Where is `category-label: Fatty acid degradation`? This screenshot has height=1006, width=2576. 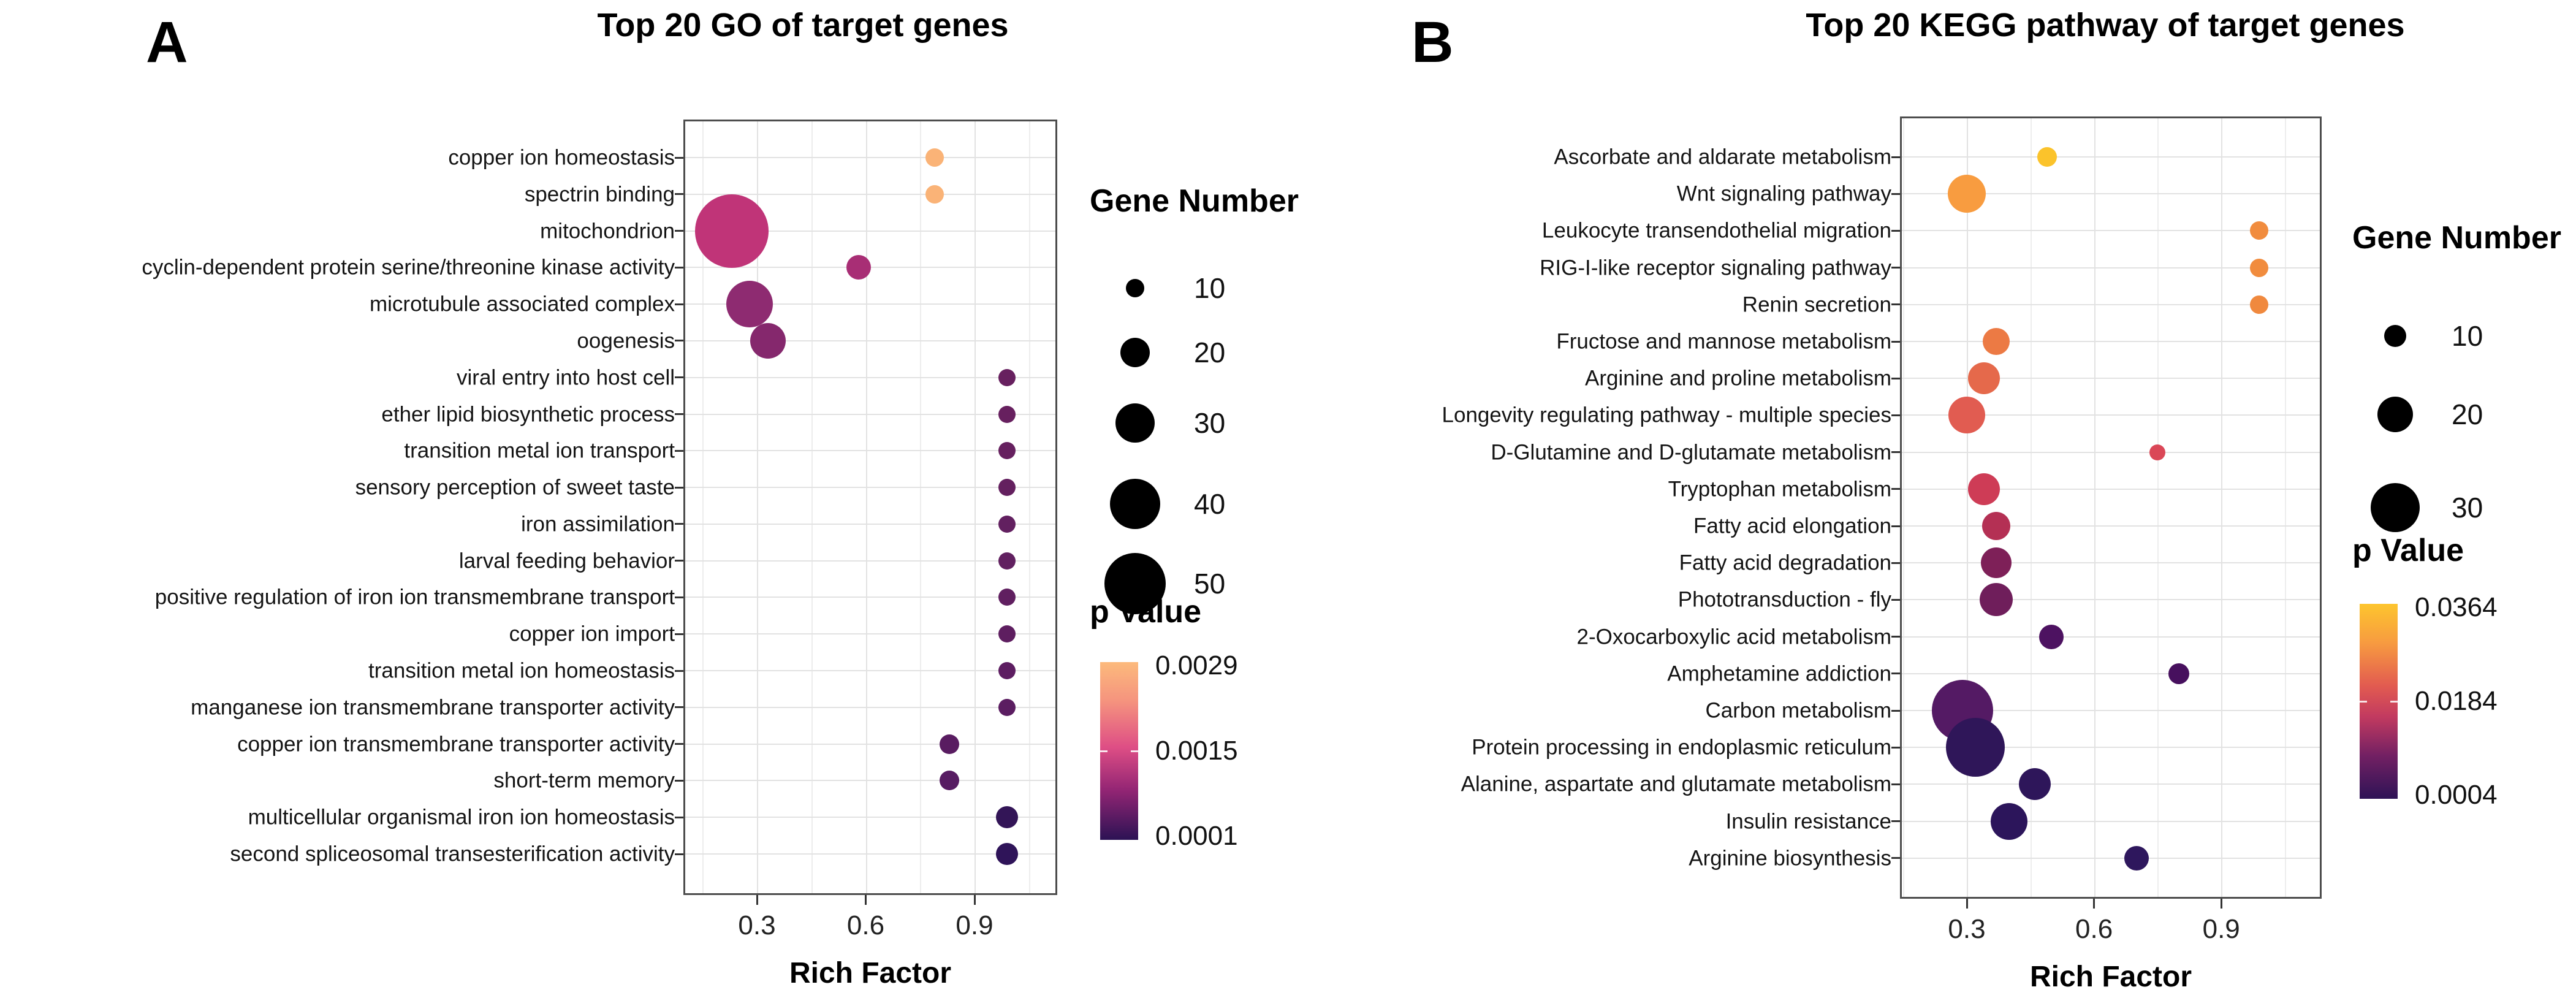
category-label: Fatty acid degradation is located at coordinates (1785, 563).